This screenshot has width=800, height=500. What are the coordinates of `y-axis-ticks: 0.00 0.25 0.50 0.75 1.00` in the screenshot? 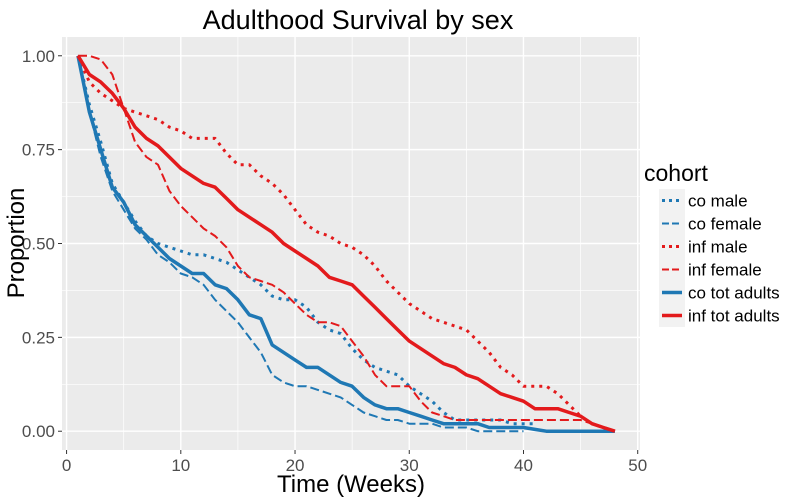 It's located at (42, 244).